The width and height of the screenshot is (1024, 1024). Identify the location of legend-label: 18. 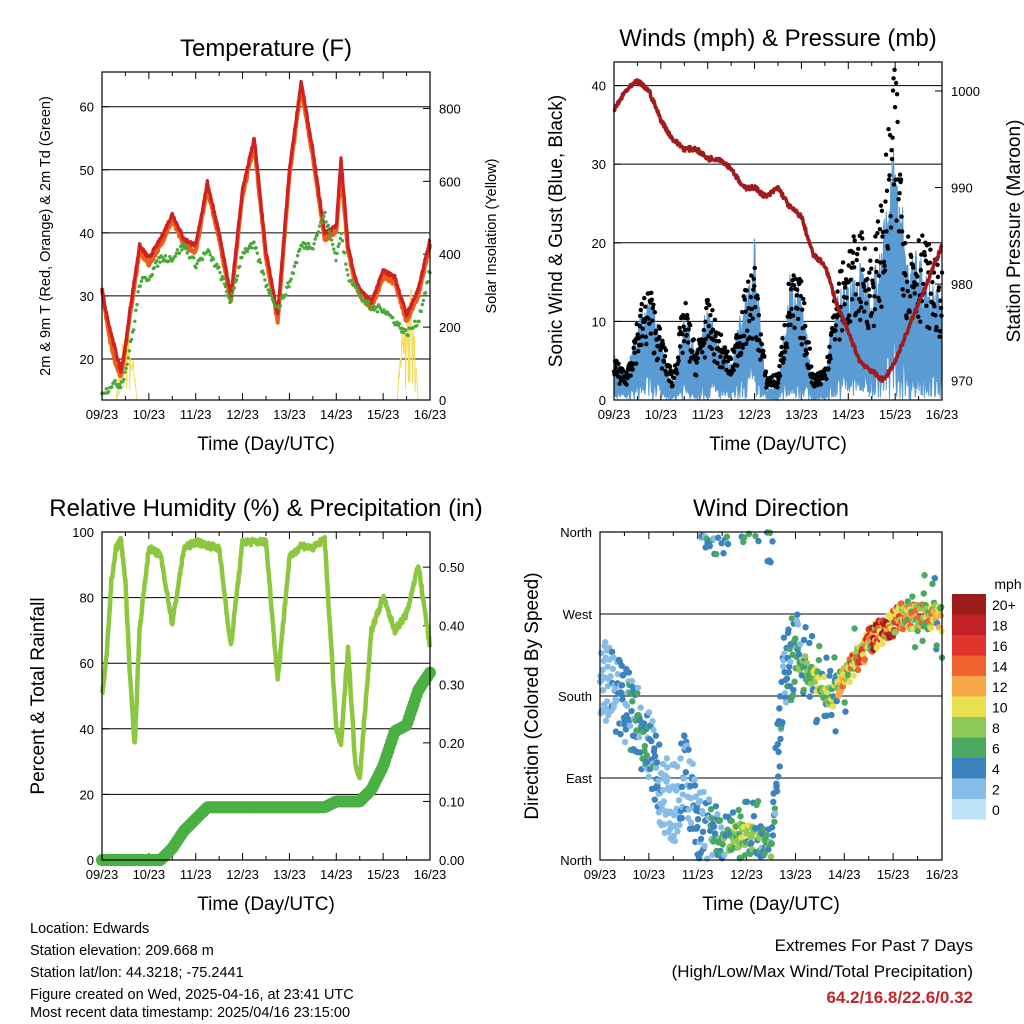
(1000, 626).